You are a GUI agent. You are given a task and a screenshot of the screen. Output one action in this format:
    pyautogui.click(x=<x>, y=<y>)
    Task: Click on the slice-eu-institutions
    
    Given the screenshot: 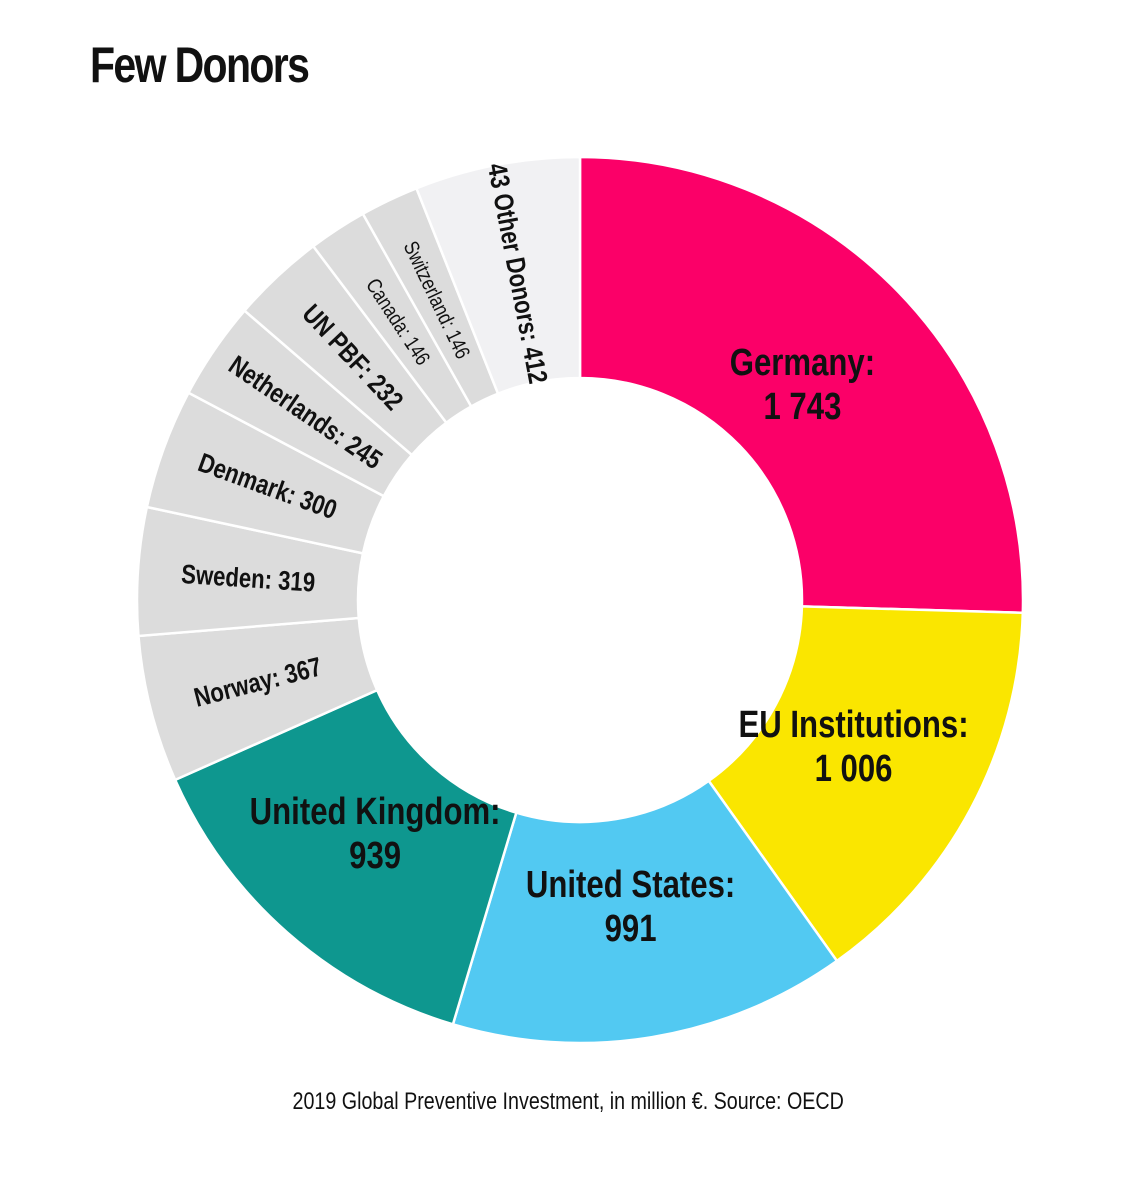 What is the action you would take?
    pyautogui.click(x=865, y=784)
    